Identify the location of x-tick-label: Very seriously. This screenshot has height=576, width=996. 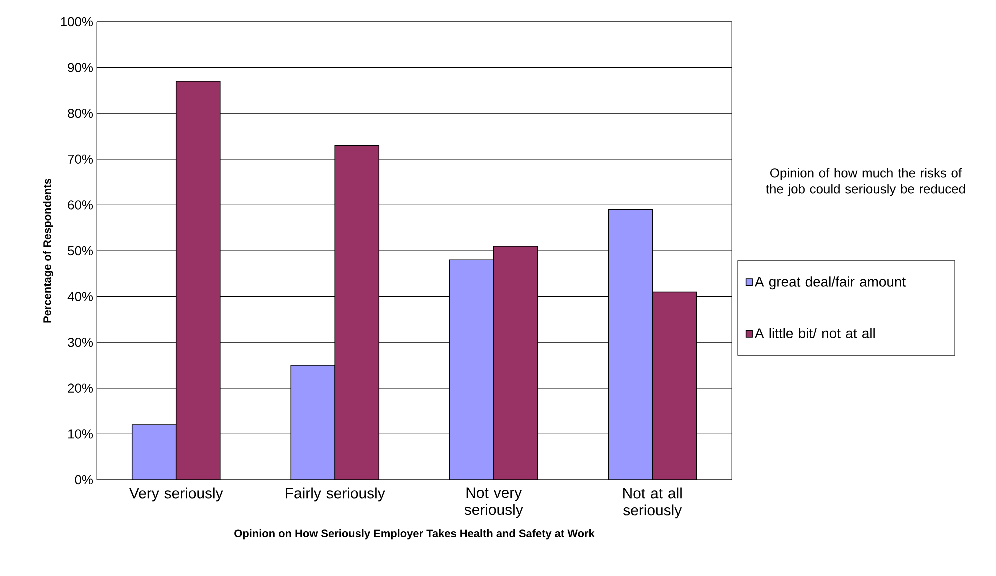
(177, 495).